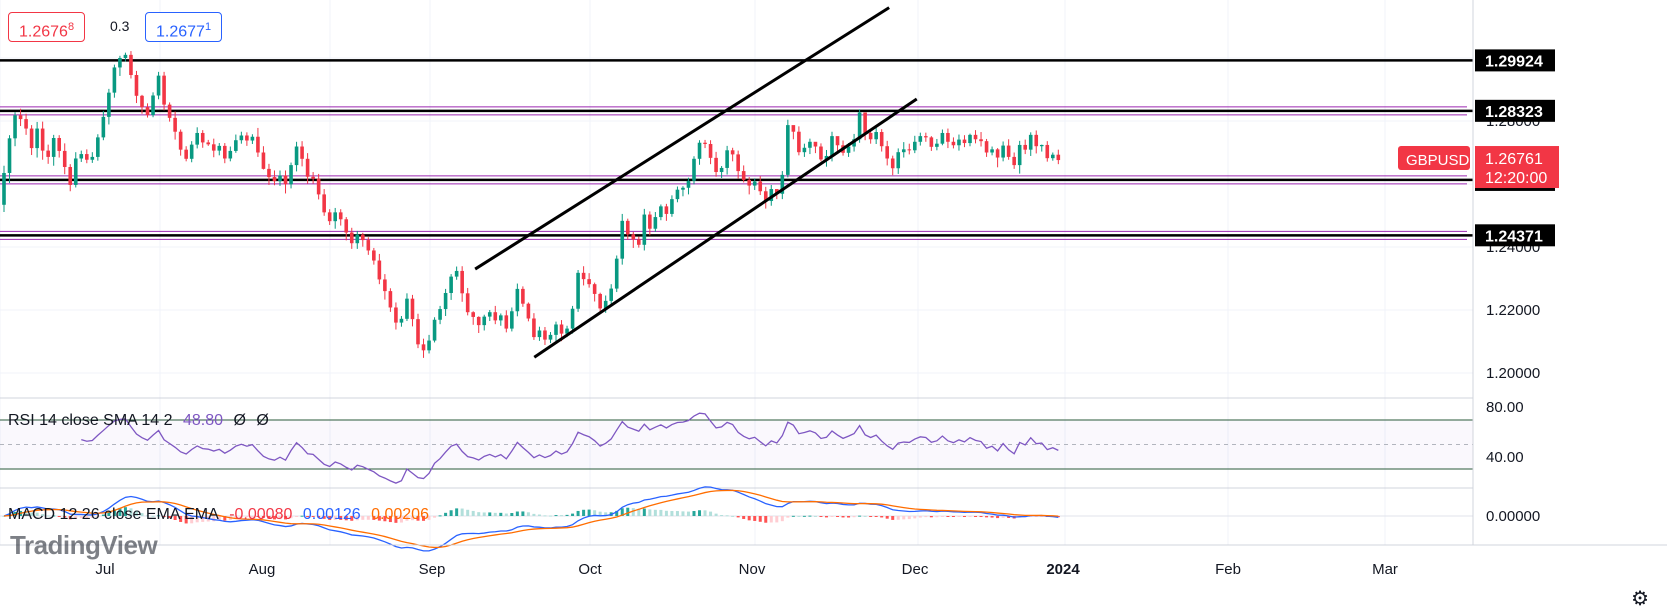 The width and height of the screenshot is (1667, 614). What do you see at coordinates (47, 27) in the screenshot?
I see `sell-price-box: 1.26768` at bounding box center [47, 27].